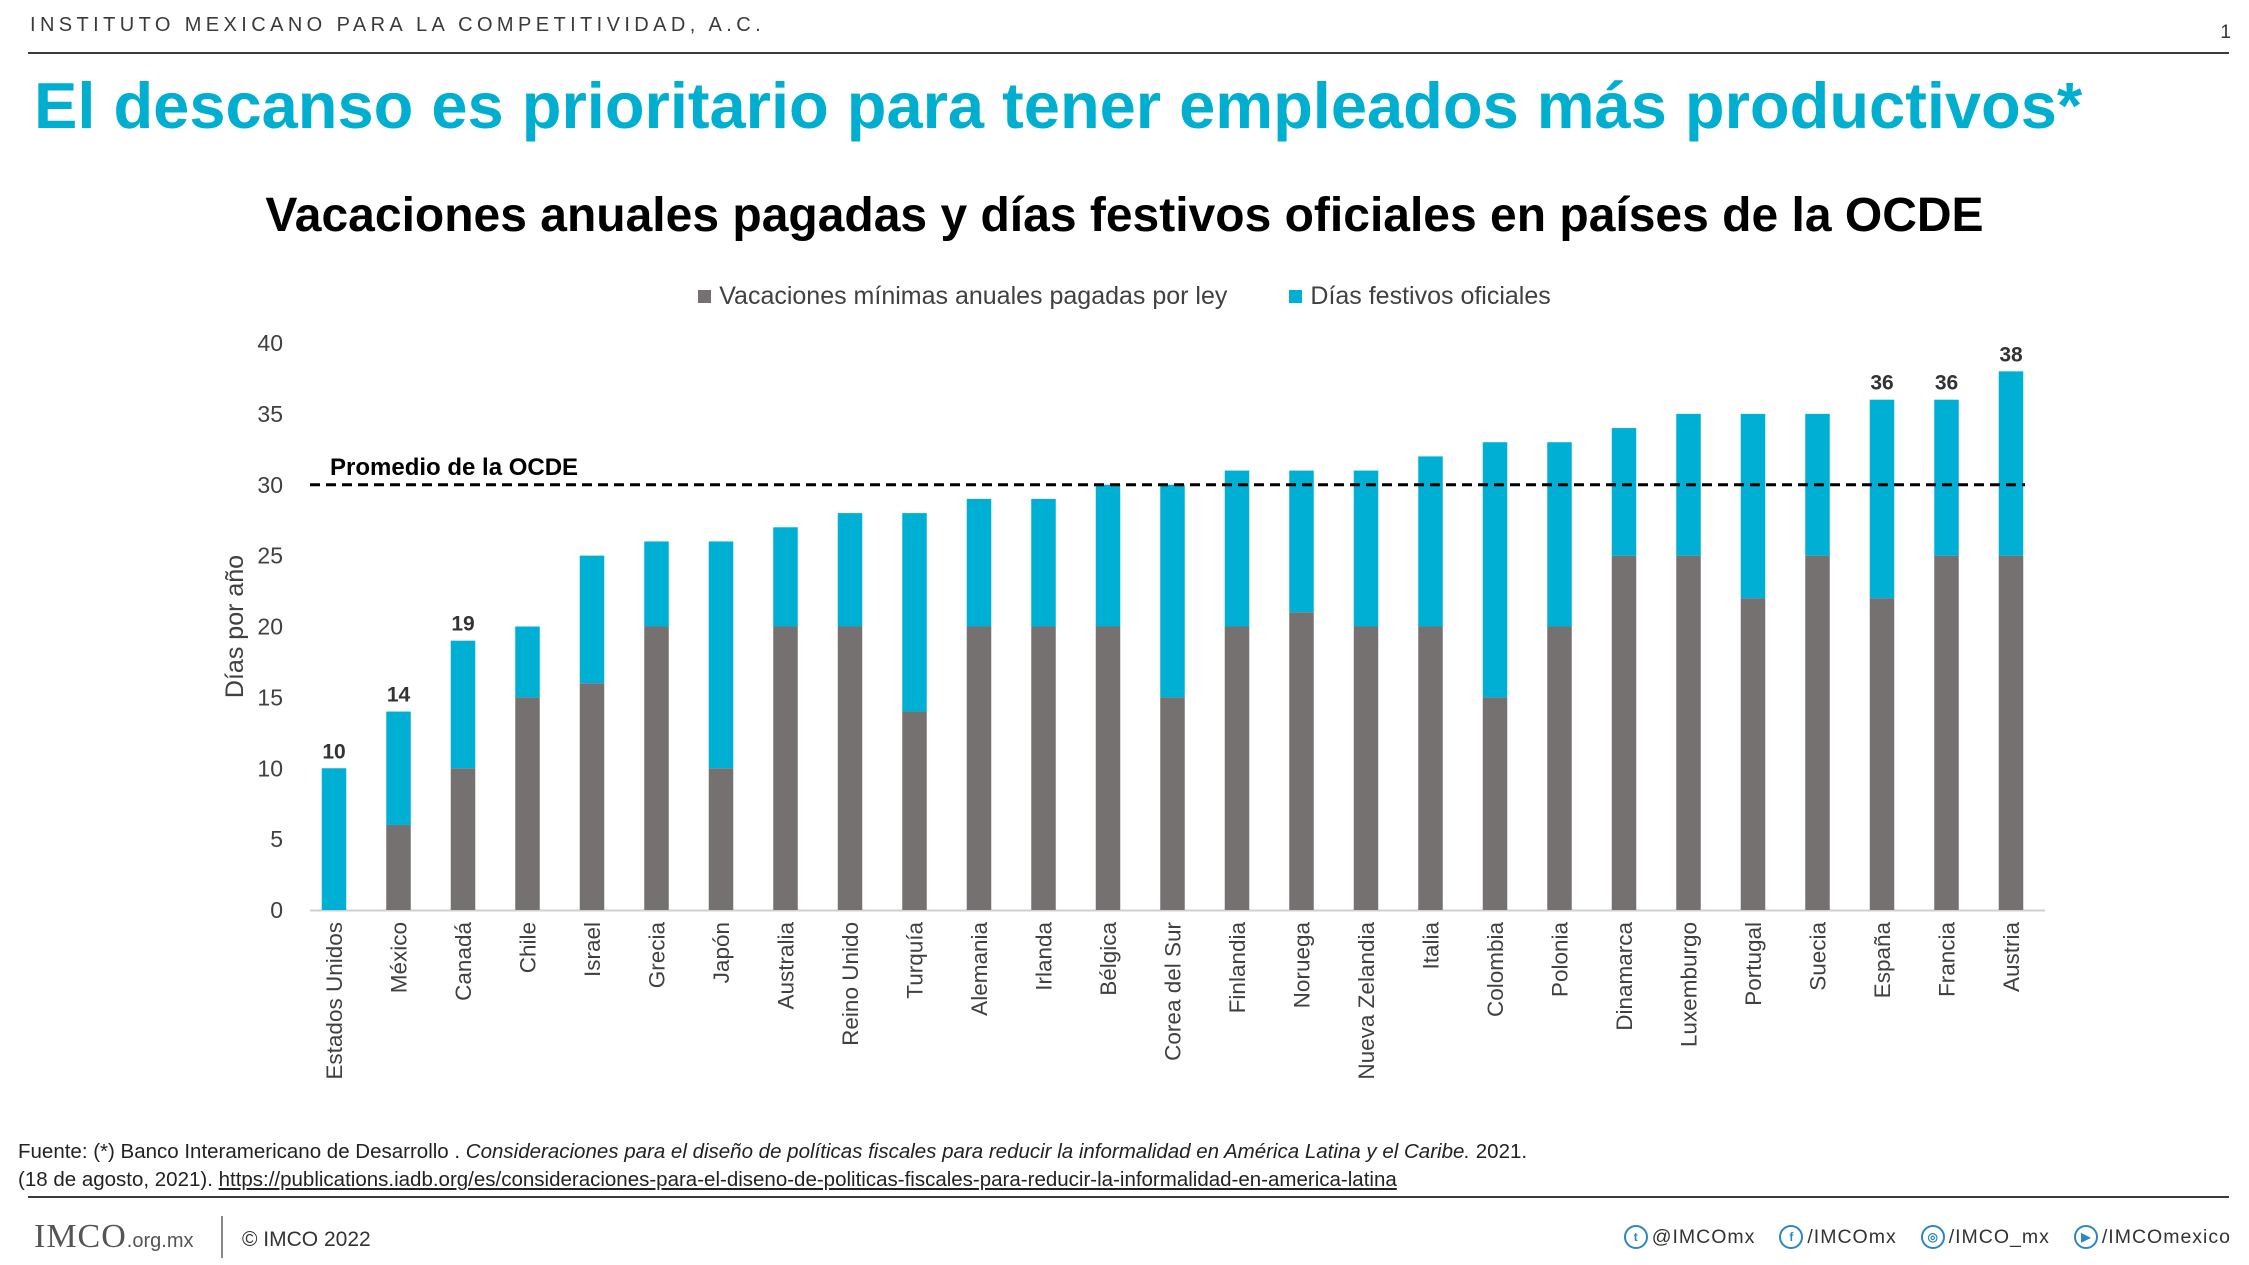  I want to click on x-tick-label: Japón, so click(721, 952).